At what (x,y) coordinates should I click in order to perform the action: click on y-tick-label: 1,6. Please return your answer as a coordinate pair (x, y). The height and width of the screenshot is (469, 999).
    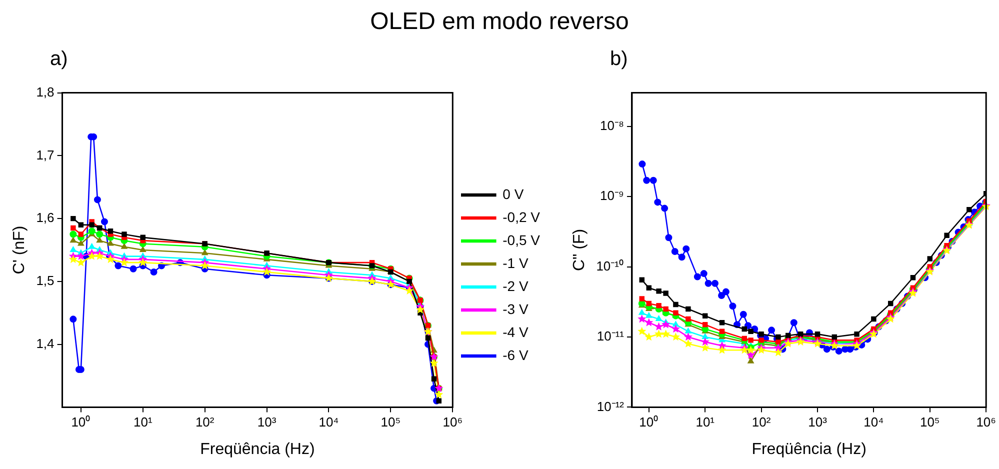
    Looking at the image, I should click on (45, 218).